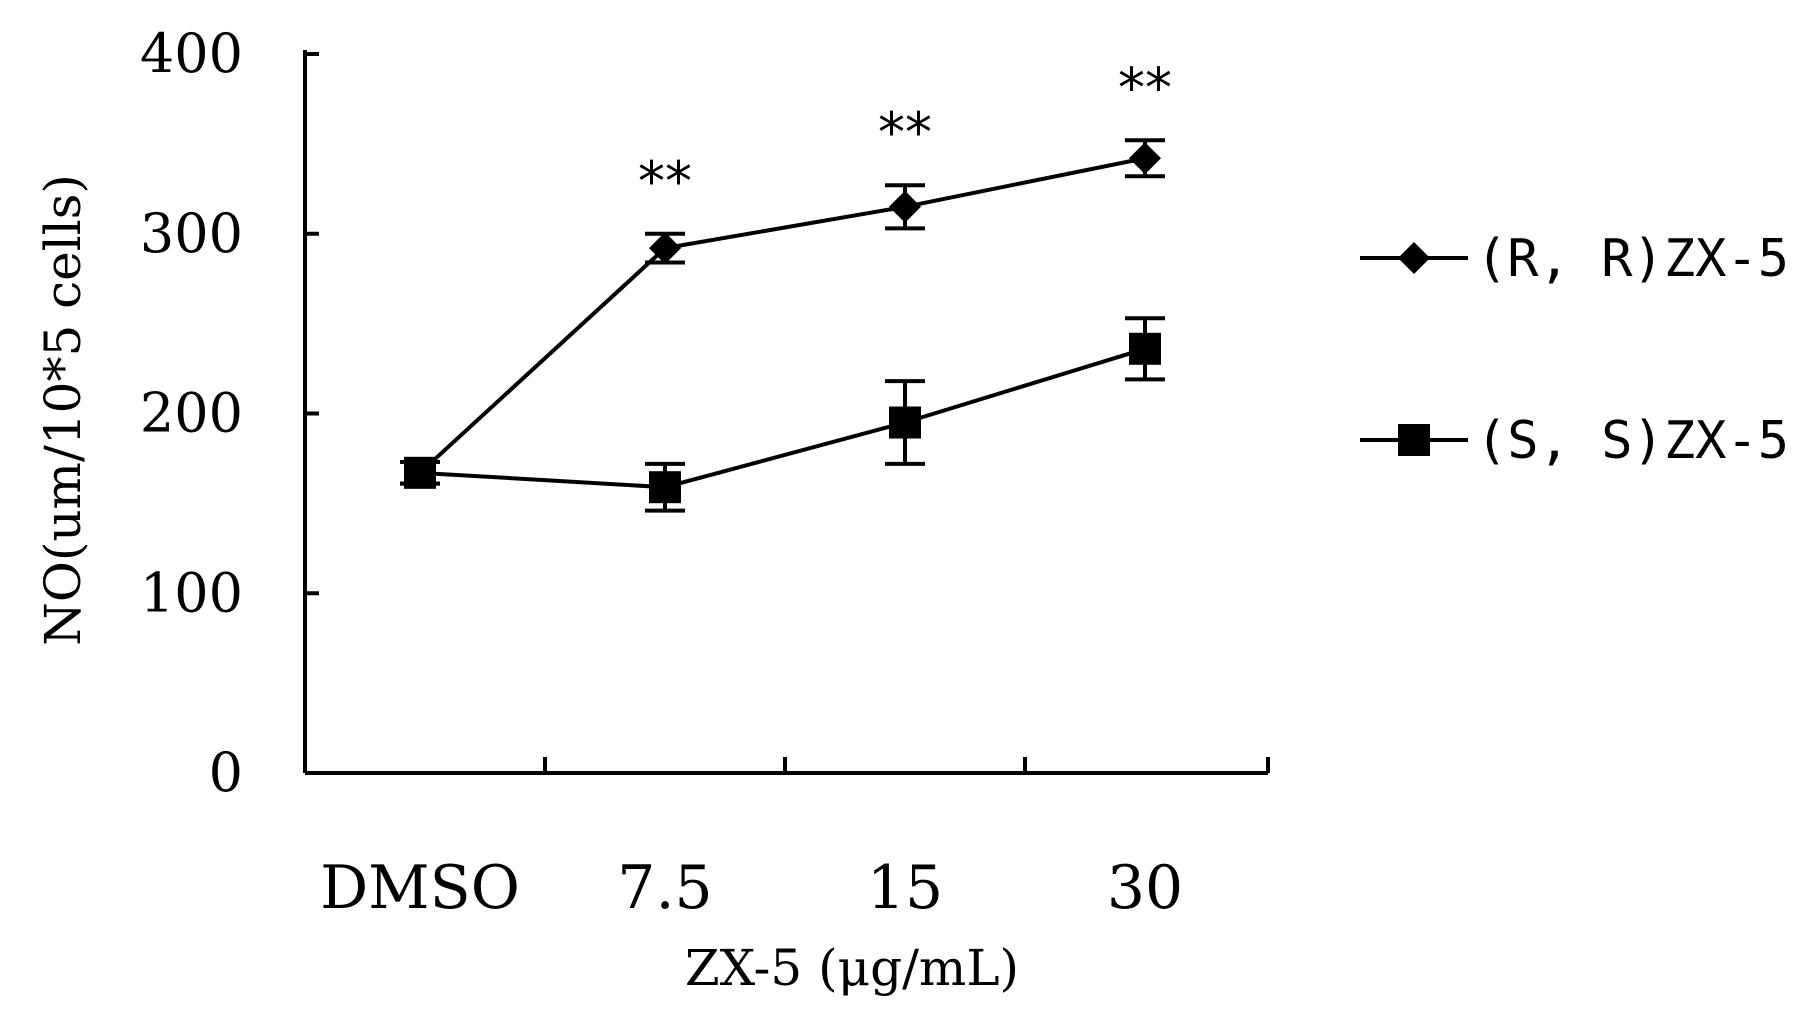  Describe the element at coordinates (905, 888) in the screenshot. I see `x-tick-label: 15` at that location.